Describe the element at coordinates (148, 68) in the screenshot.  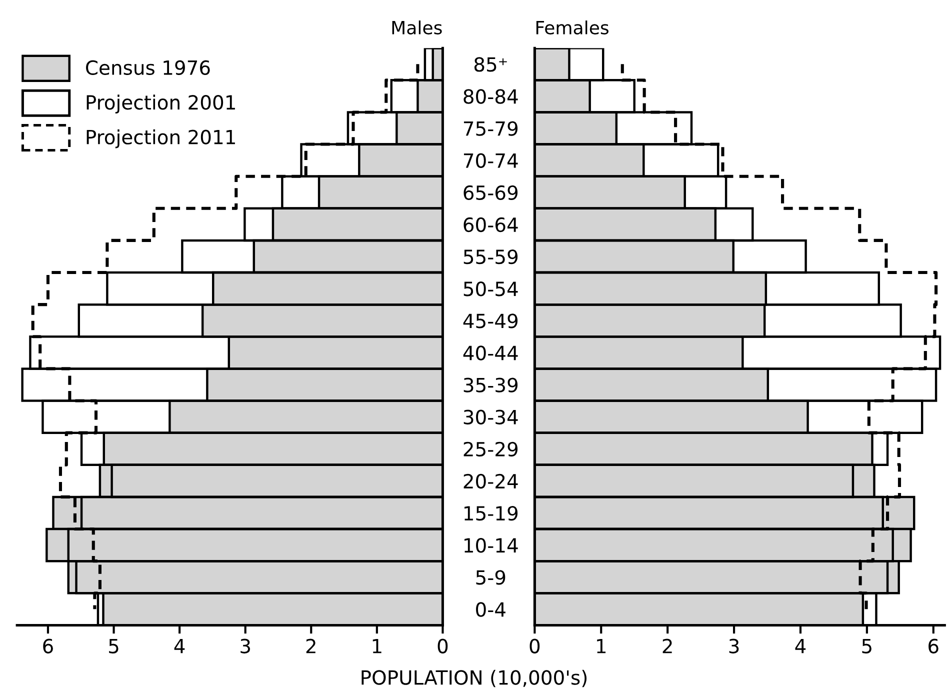
I see `legend-label: Census 1976` at that location.